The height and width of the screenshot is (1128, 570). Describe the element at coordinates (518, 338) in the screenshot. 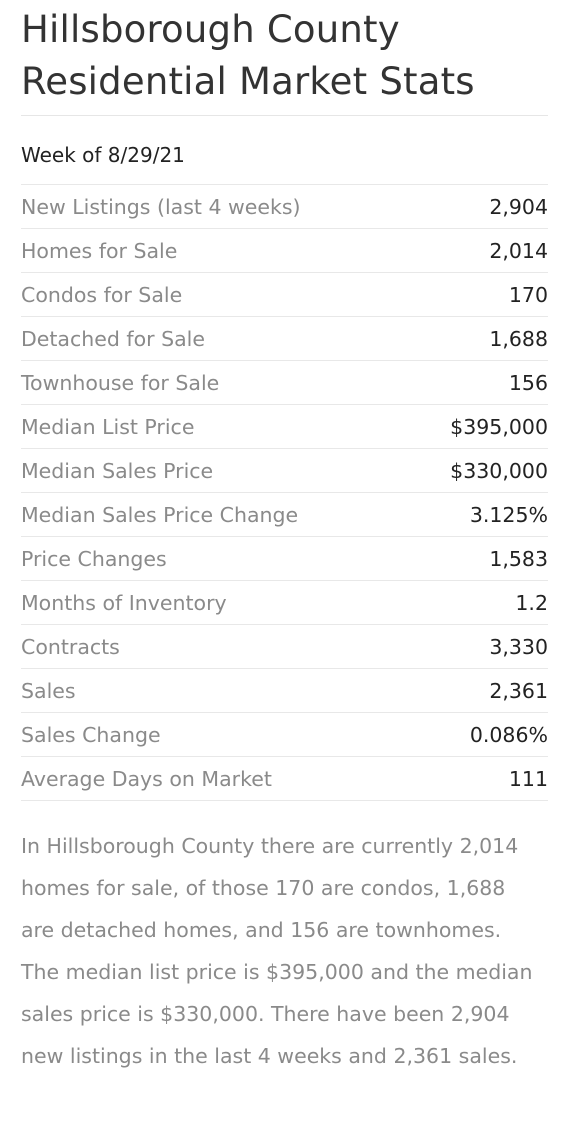

I see `stat-value: 1,688` at that location.